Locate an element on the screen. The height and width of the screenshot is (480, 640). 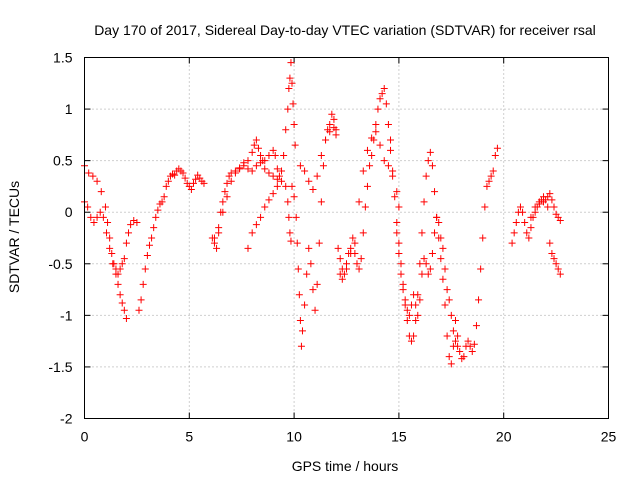
y-tick-label: 0 is located at coordinates (69, 212).